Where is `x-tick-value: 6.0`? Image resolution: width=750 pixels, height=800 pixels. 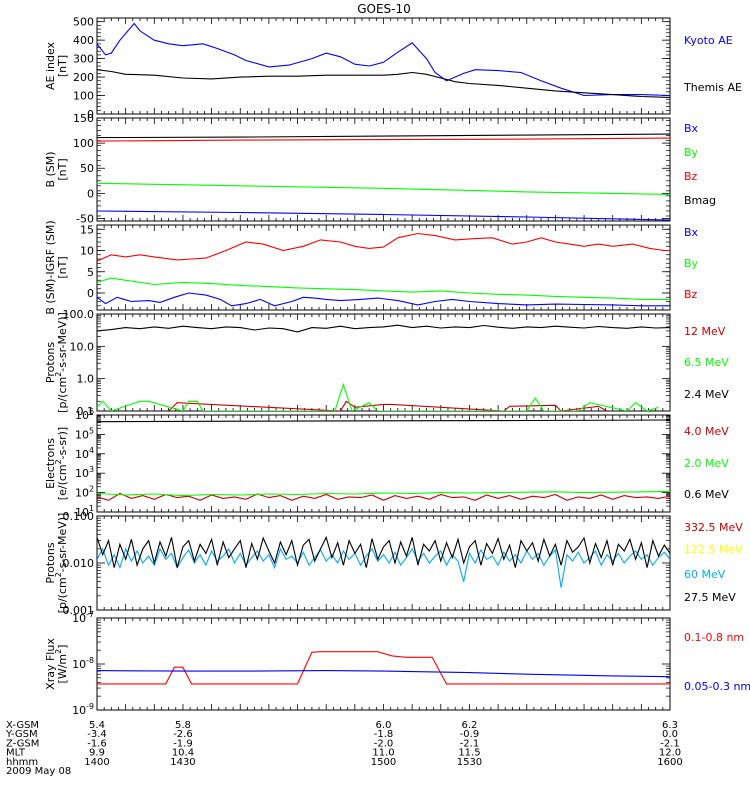 x-tick-value: 6.0 is located at coordinates (384, 725).